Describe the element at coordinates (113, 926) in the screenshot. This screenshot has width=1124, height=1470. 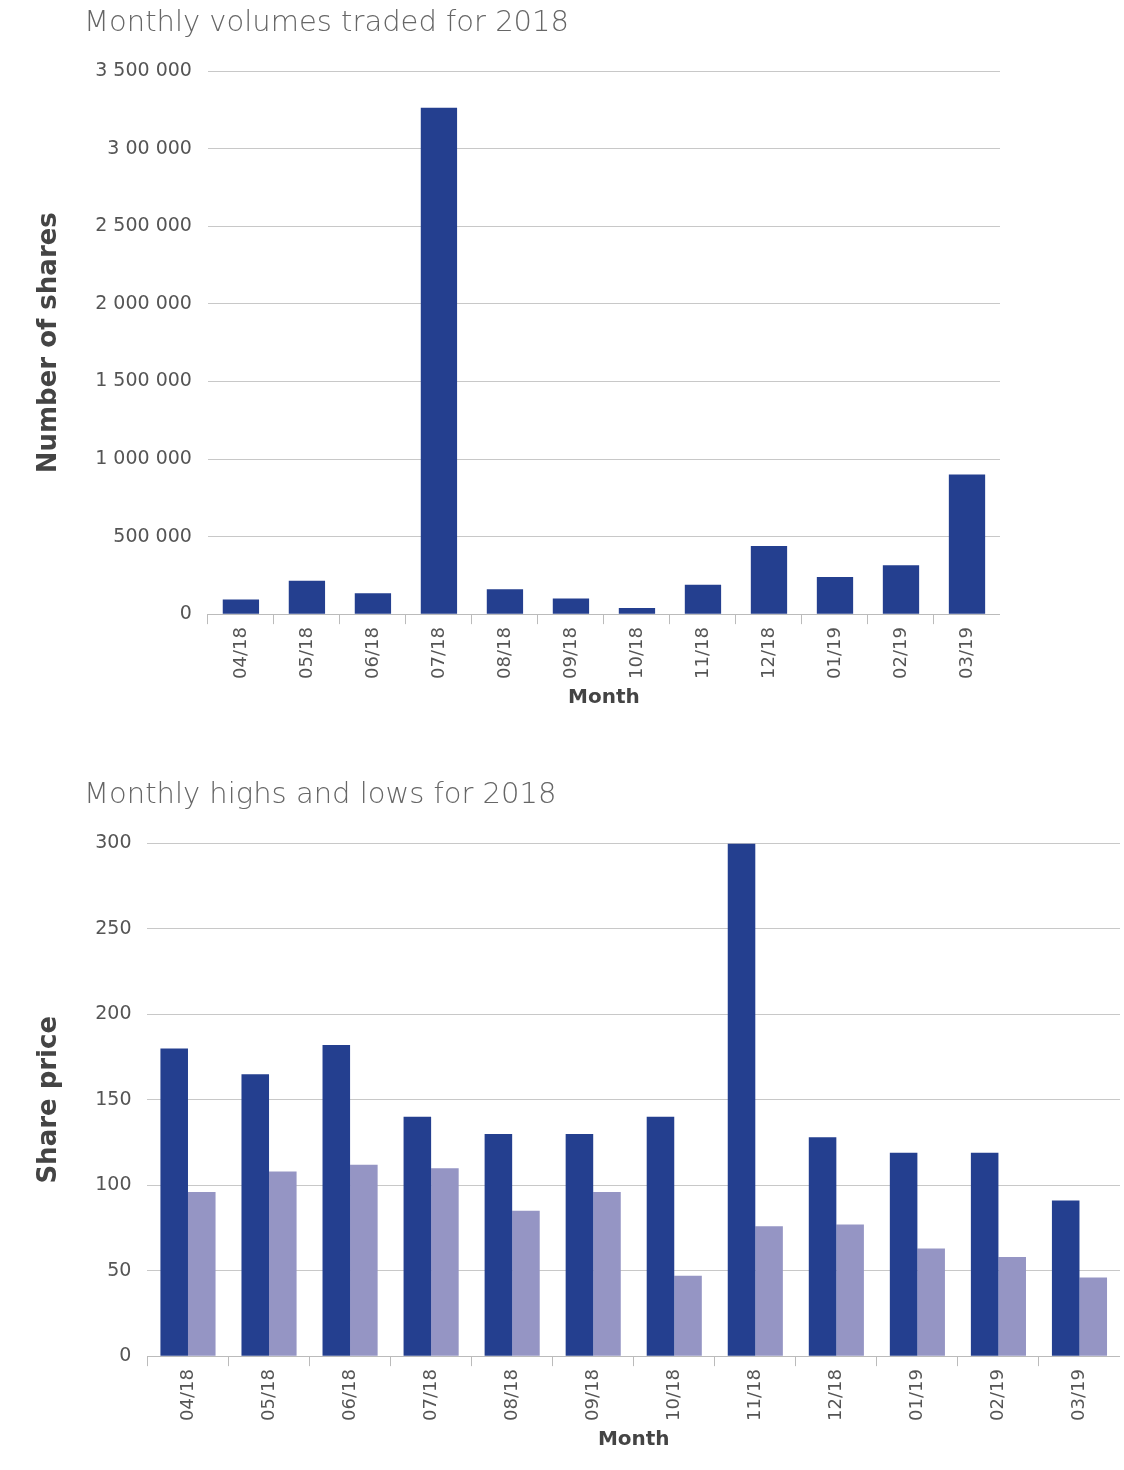
I see `y-tick-label: 250` at that location.